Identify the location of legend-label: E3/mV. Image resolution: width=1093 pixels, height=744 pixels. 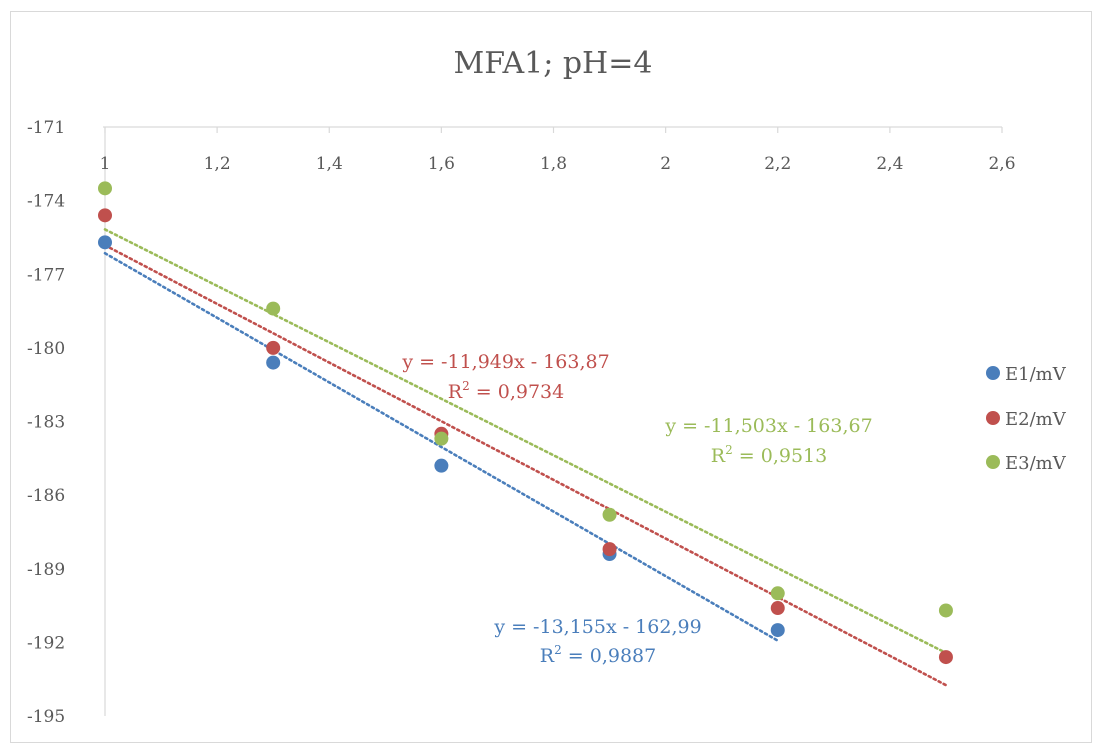
(1036, 463).